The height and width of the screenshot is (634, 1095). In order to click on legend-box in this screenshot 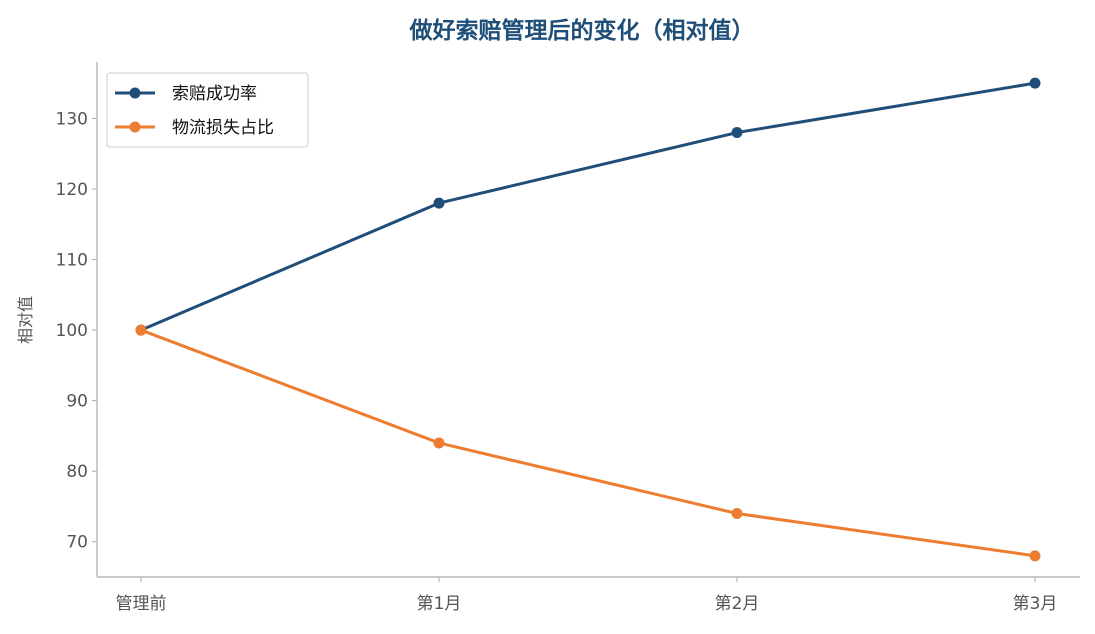, I will do `click(207, 110)`.